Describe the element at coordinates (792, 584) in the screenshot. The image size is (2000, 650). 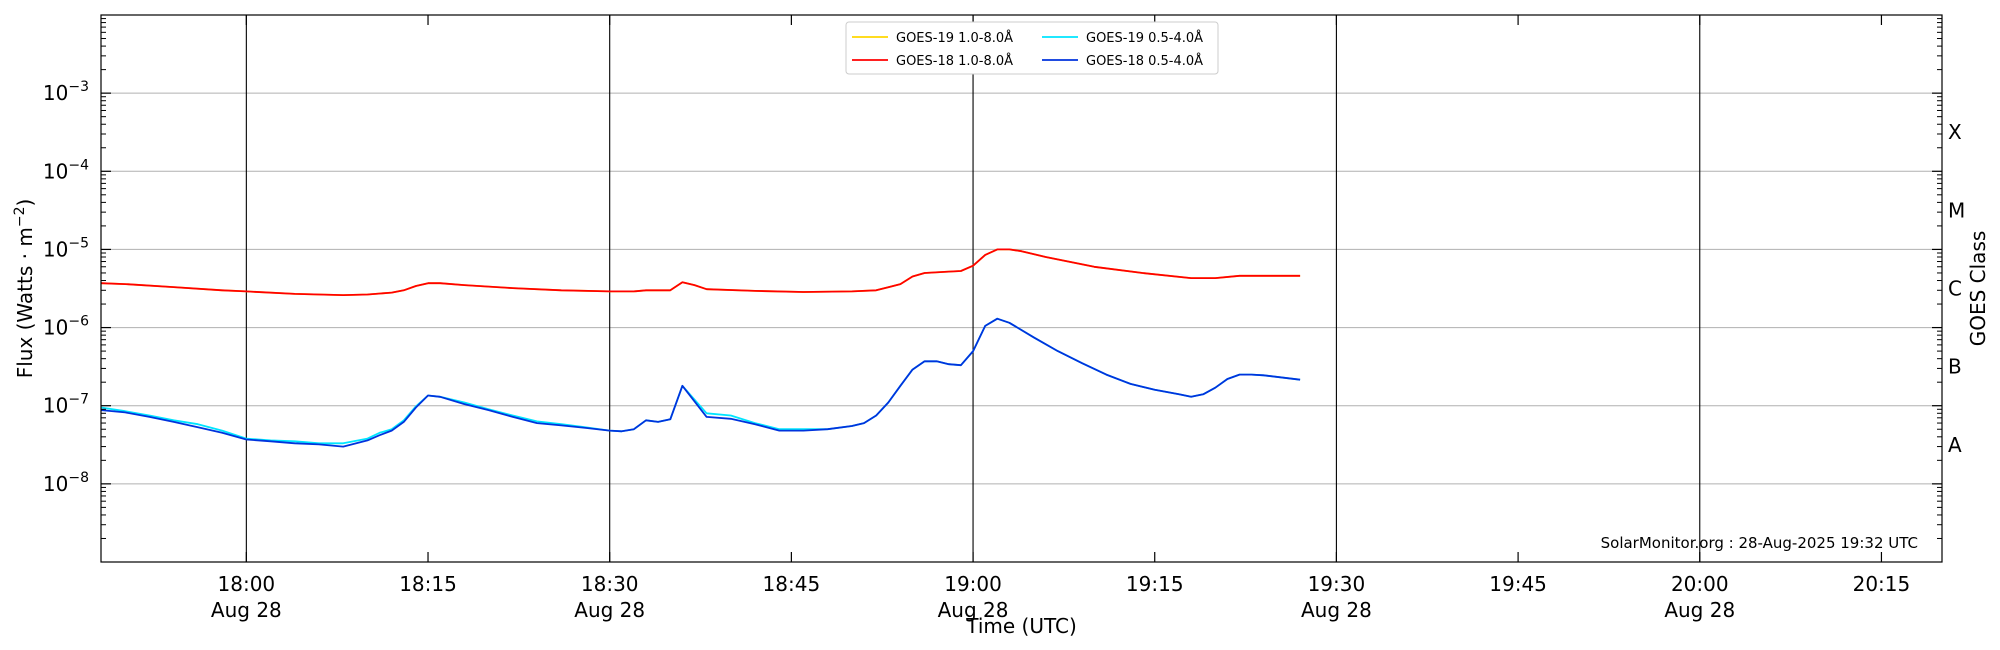
I see `x-tick-label: 18:45` at that location.